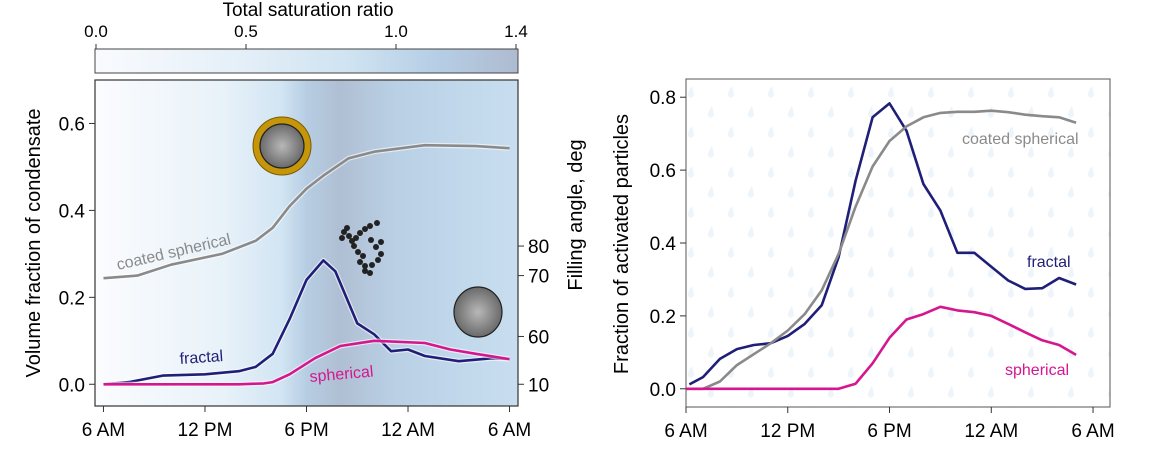 This screenshot has width=1169, height=472. What do you see at coordinates (396, 31) in the screenshot?
I see `colorbar-tick-label: 1.0` at bounding box center [396, 31].